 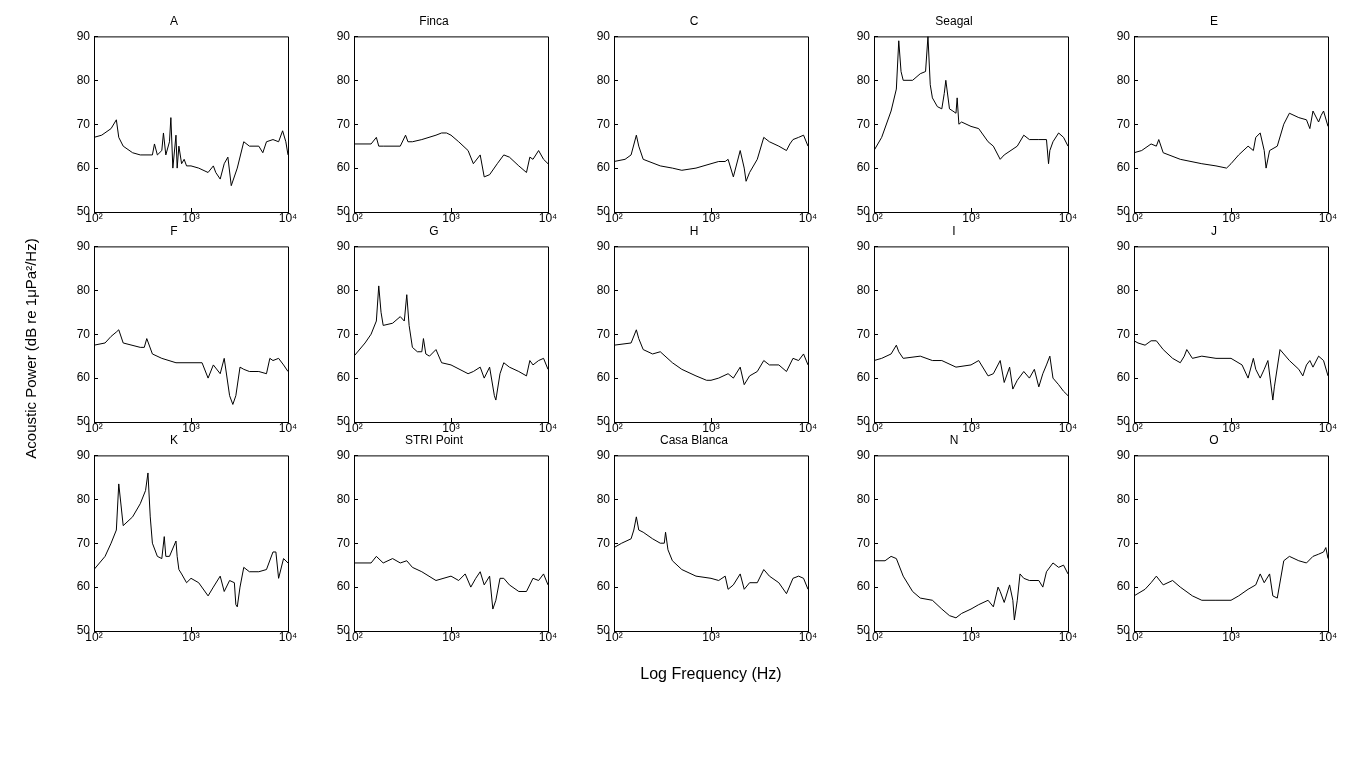 What do you see at coordinates (174, 439) in the screenshot?
I see `chart-title: K` at bounding box center [174, 439].